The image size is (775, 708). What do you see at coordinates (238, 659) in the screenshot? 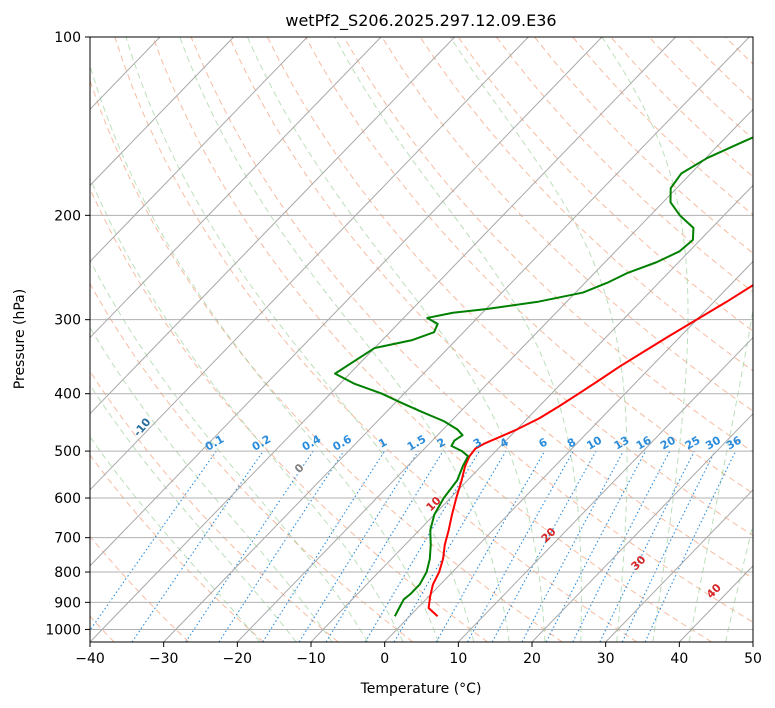
I see `x-tick-label: −20` at bounding box center [238, 659].